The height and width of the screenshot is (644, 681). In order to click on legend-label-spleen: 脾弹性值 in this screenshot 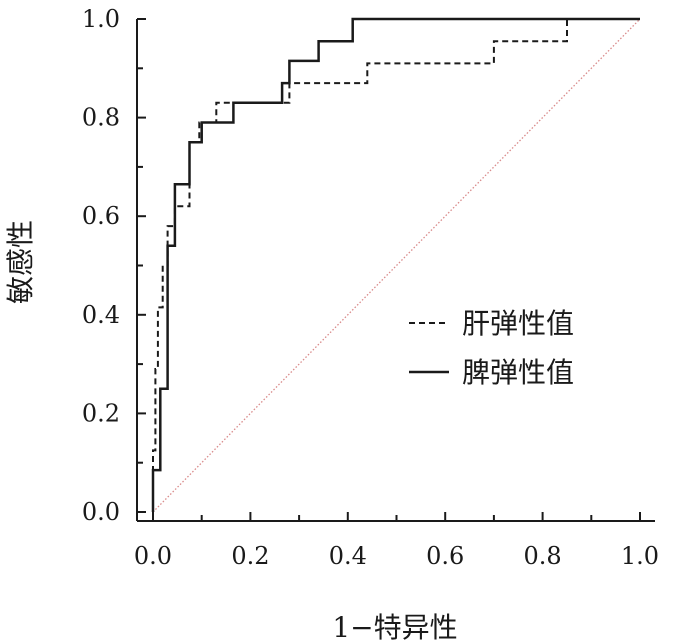, I will do `click(518, 372)`.